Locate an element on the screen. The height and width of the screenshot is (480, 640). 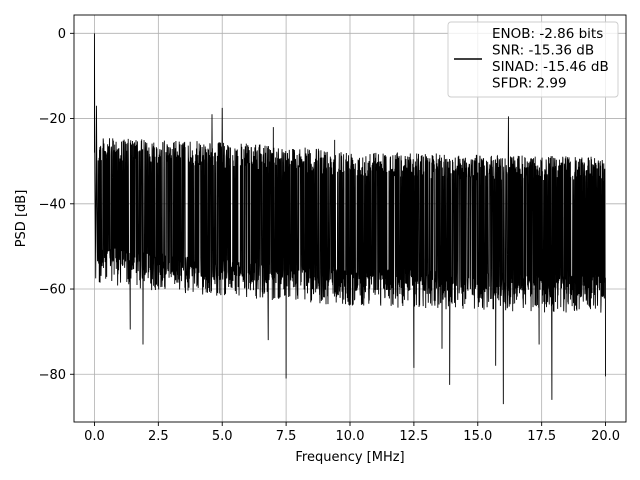
x-tick-label: 10.0 is located at coordinates (350, 436).